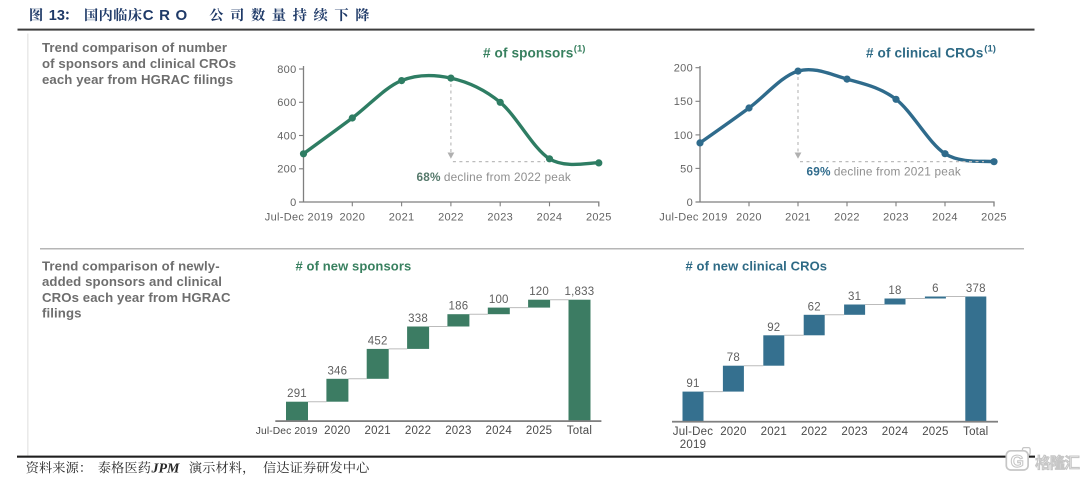 Image resolution: width=1080 pixels, height=478 pixels. What do you see at coordinates (897, 172) in the screenshot?
I see `svg-text: decline from 2021 peak` at bounding box center [897, 172].